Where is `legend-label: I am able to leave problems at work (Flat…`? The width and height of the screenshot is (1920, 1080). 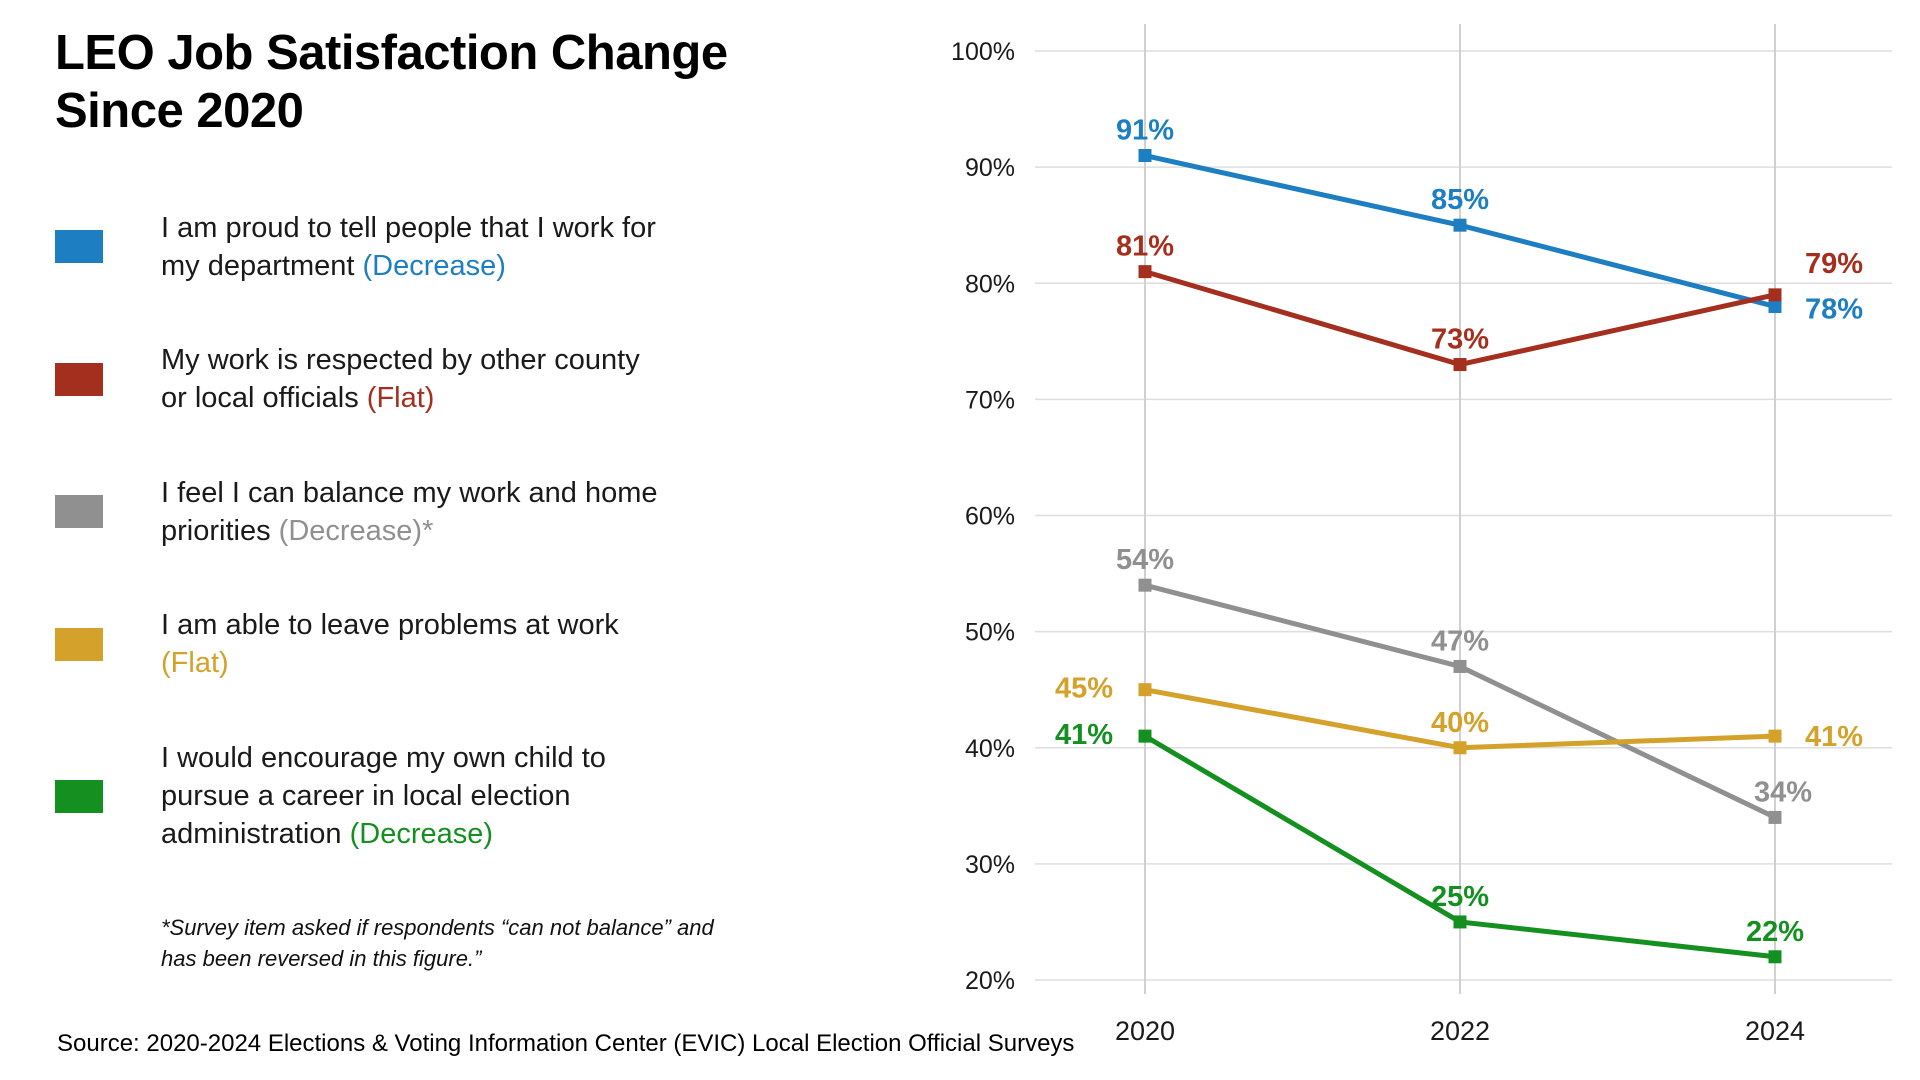
legend-label: I am able to leave problems at work (Flat… is located at coordinates (390, 644).